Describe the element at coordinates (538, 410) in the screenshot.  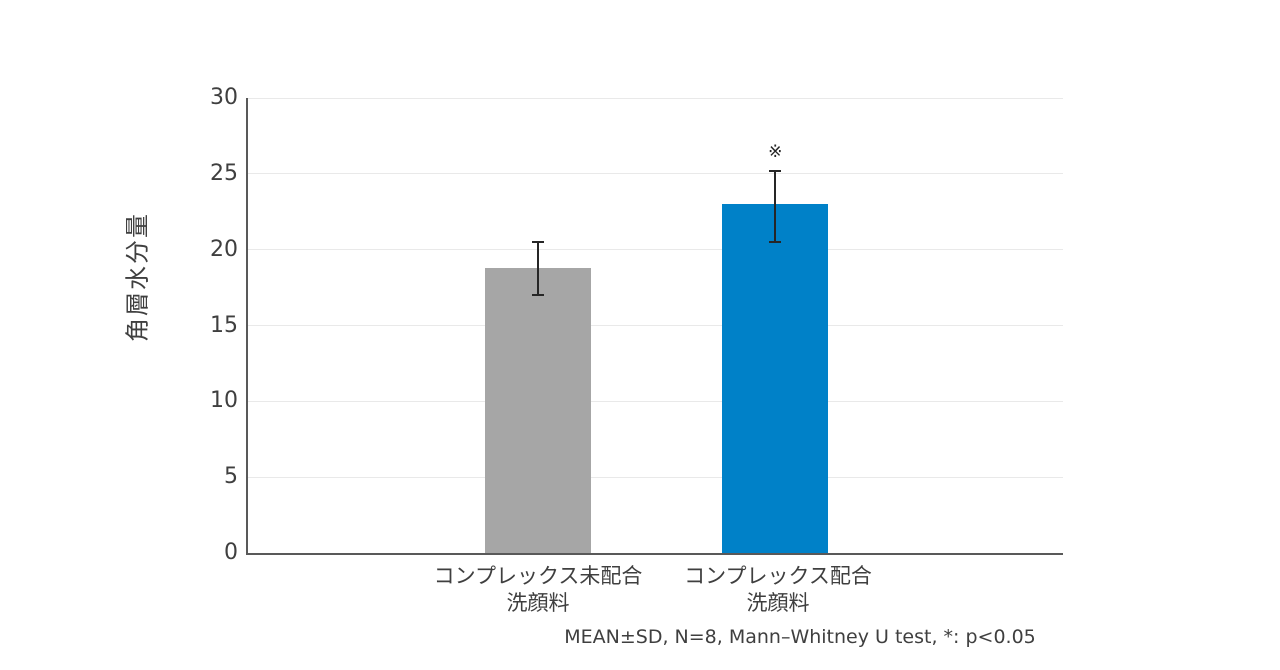
I see `bar-uncombined` at that location.